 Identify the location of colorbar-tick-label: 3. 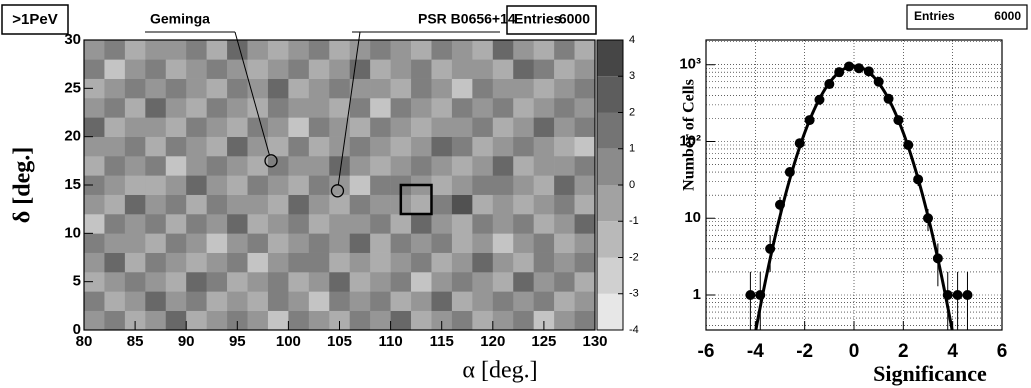
(632, 76).